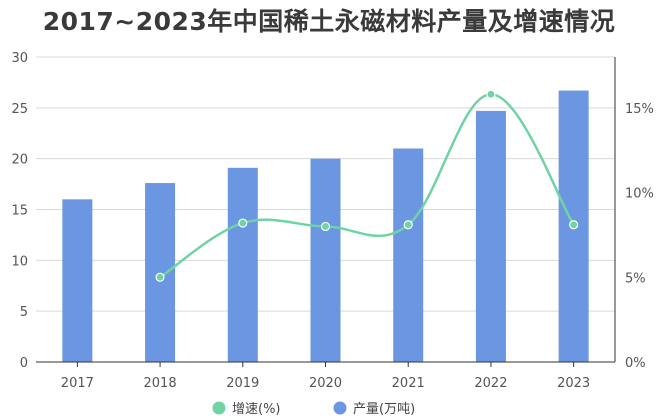  I want to click on x-tick-label: 2017, so click(77, 383).